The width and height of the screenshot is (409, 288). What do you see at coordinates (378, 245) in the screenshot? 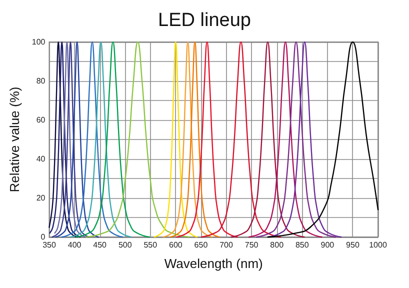
I see `x-tick-label: 1000` at bounding box center [378, 245].